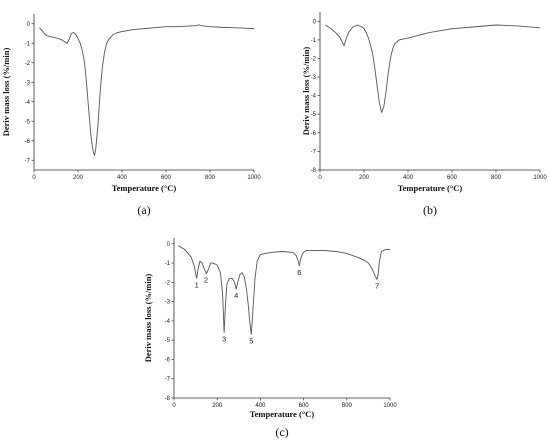  I want to click on panel-label: (b), so click(430, 210).